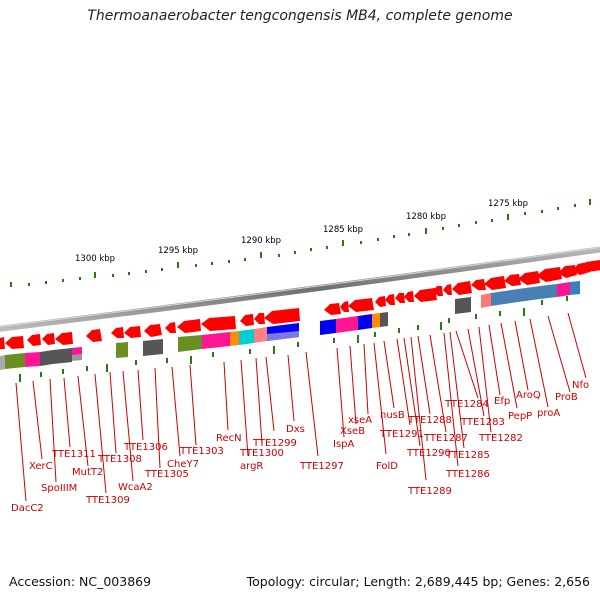  Describe the element at coordinates (295, 429) in the screenshot. I see `gene-label-dxs: Dxs` at that location.